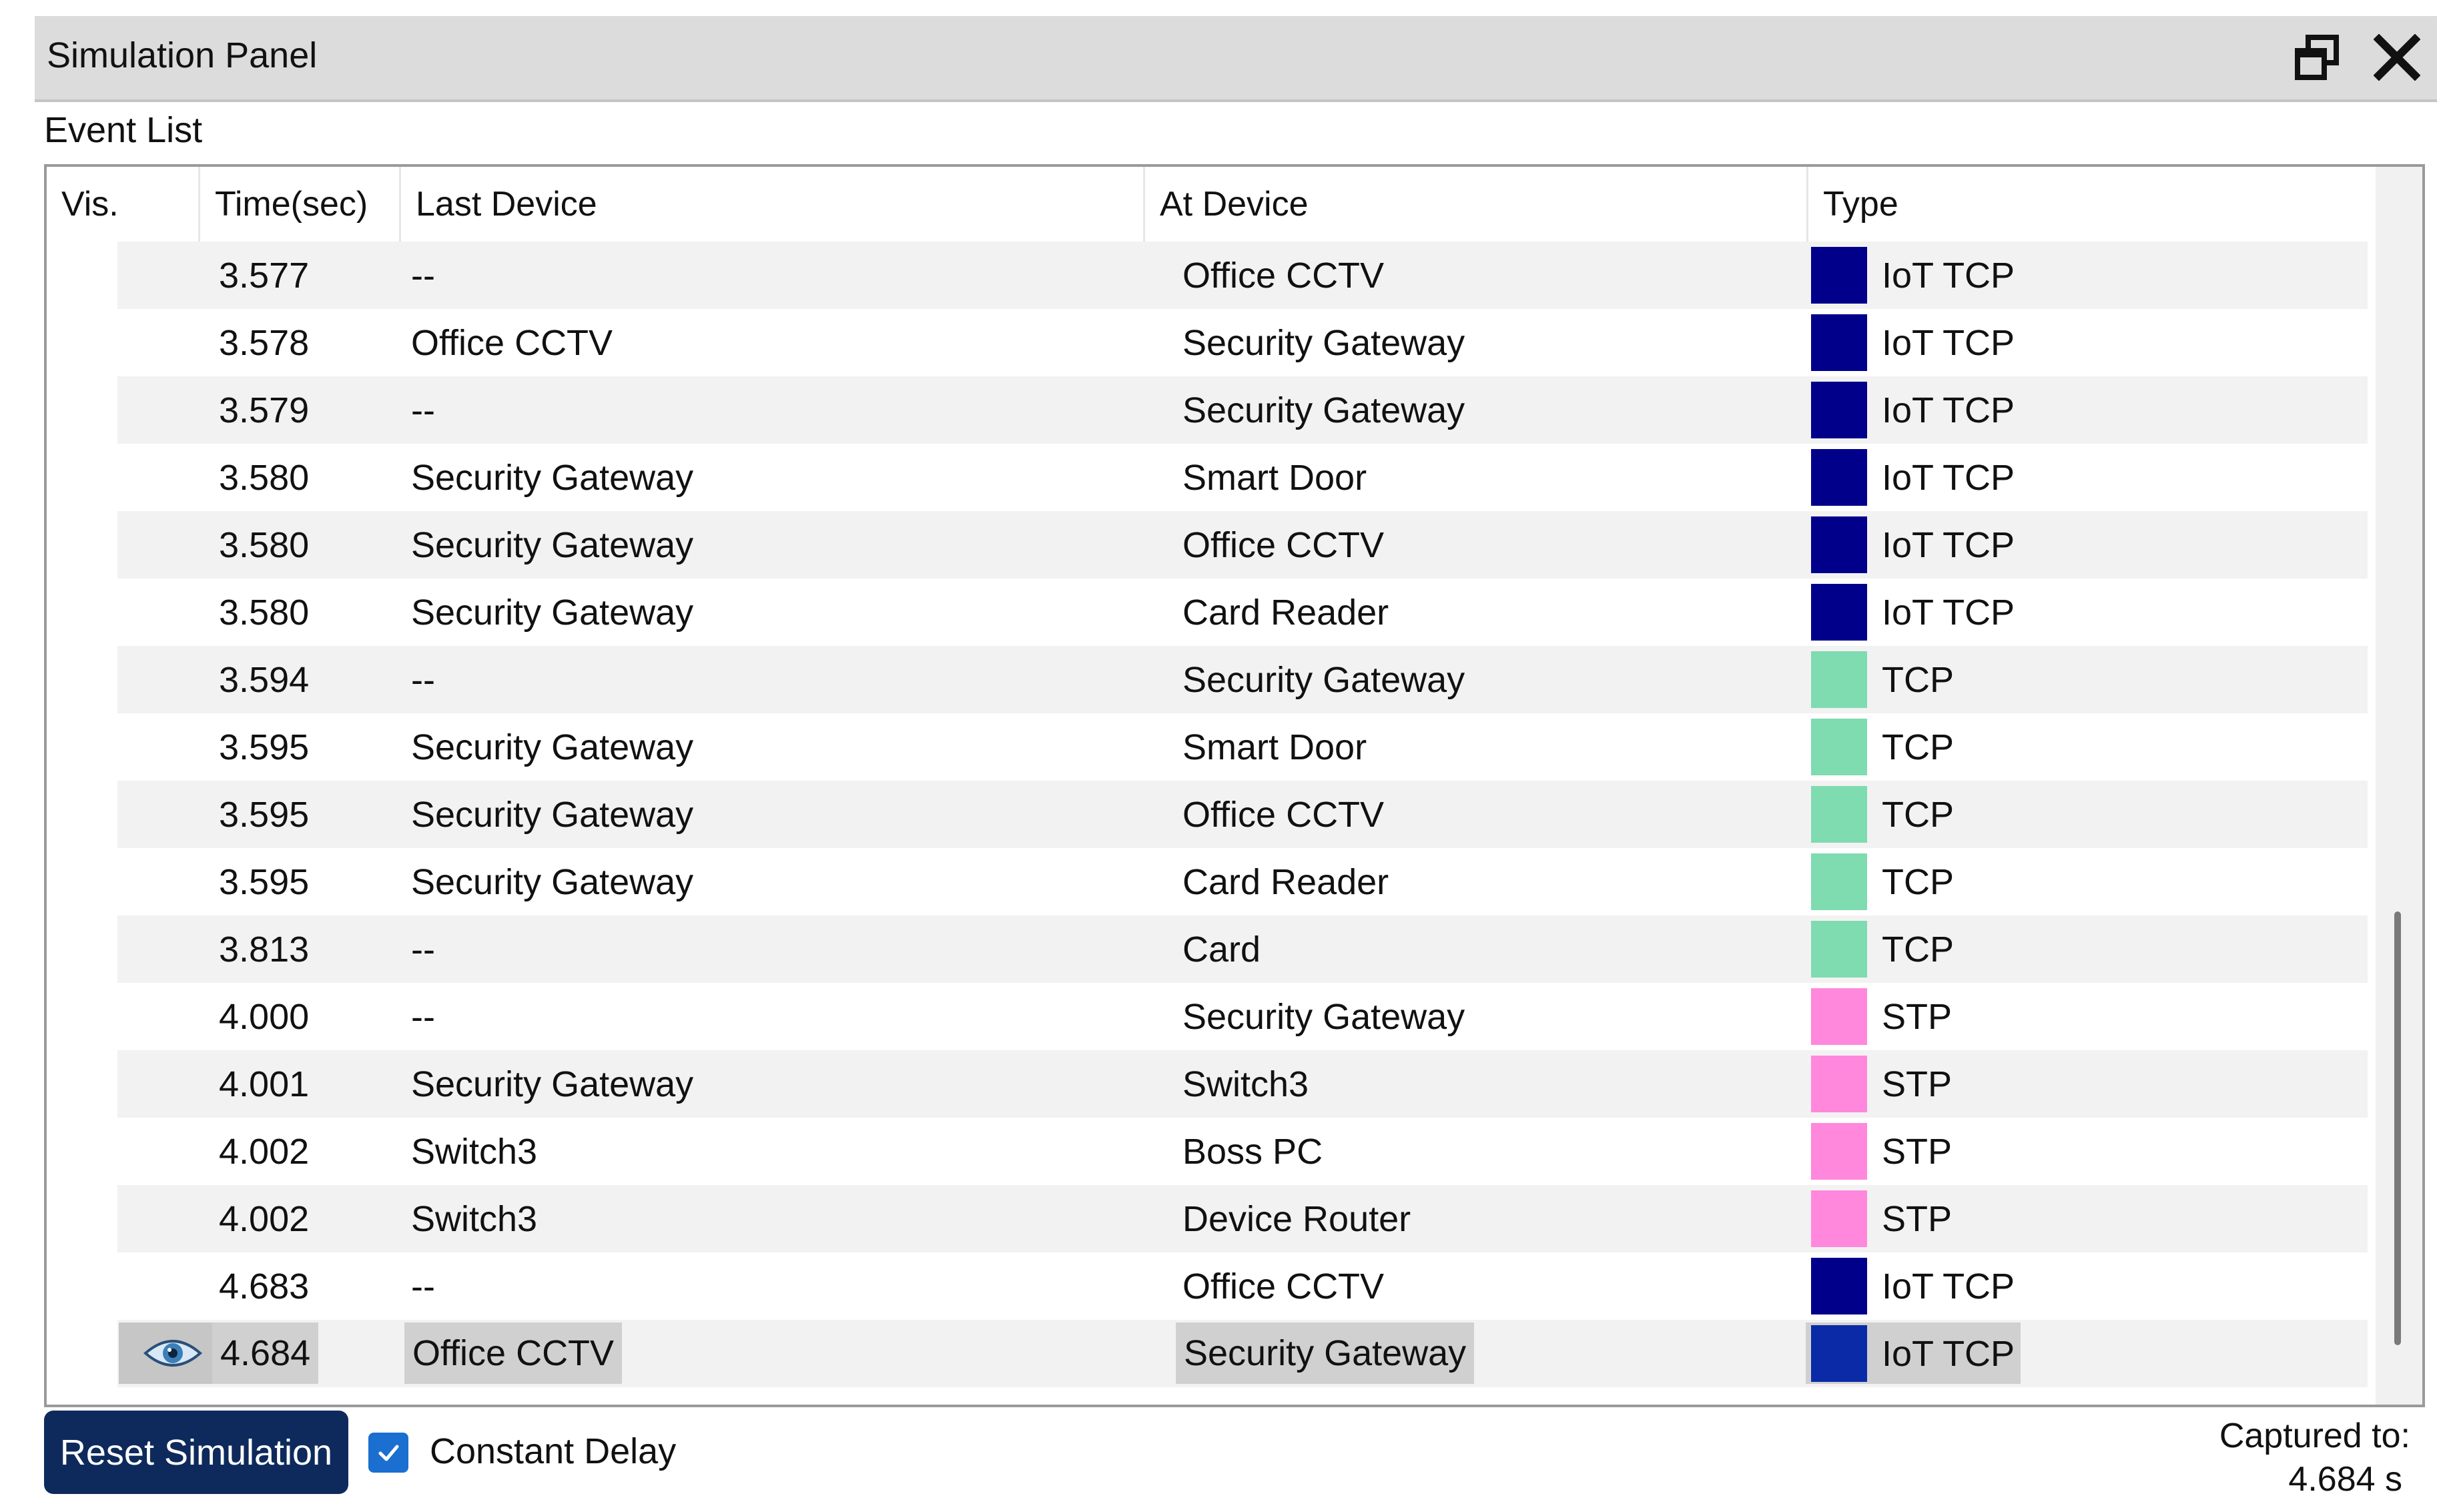 The image size is (2451, 1512). Describe the element at coordinates (1221, 949) in the screenshot. I see `at-device-cell: Card` at that location.